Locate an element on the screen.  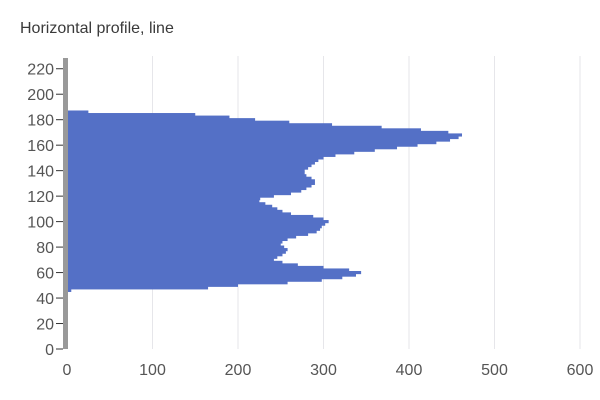
y-tick-label-140: 140 is located at coordinates (40, 172).